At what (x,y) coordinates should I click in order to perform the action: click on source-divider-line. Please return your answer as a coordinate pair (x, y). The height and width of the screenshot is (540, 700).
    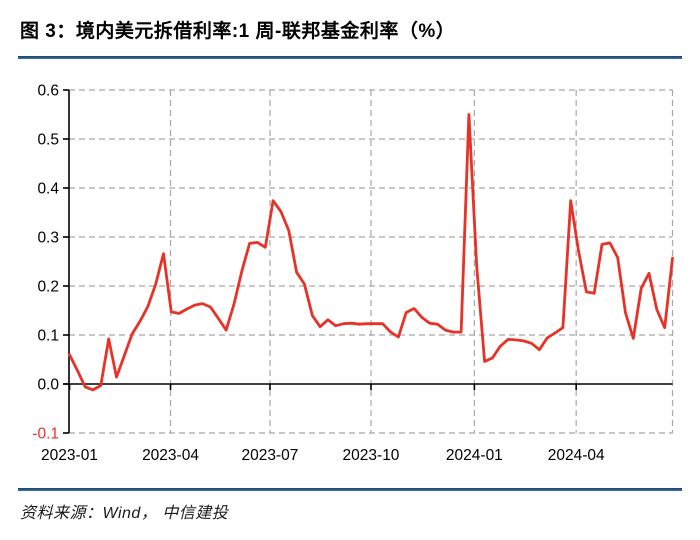
    Looking at the image, I should click on (350, 489).